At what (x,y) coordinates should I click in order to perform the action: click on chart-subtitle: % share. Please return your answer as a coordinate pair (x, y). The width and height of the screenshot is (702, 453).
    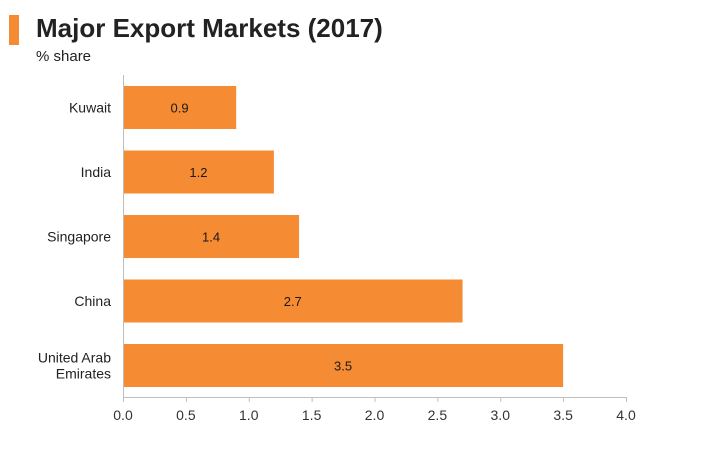
    Looking at the image, I should click on (64, 56).